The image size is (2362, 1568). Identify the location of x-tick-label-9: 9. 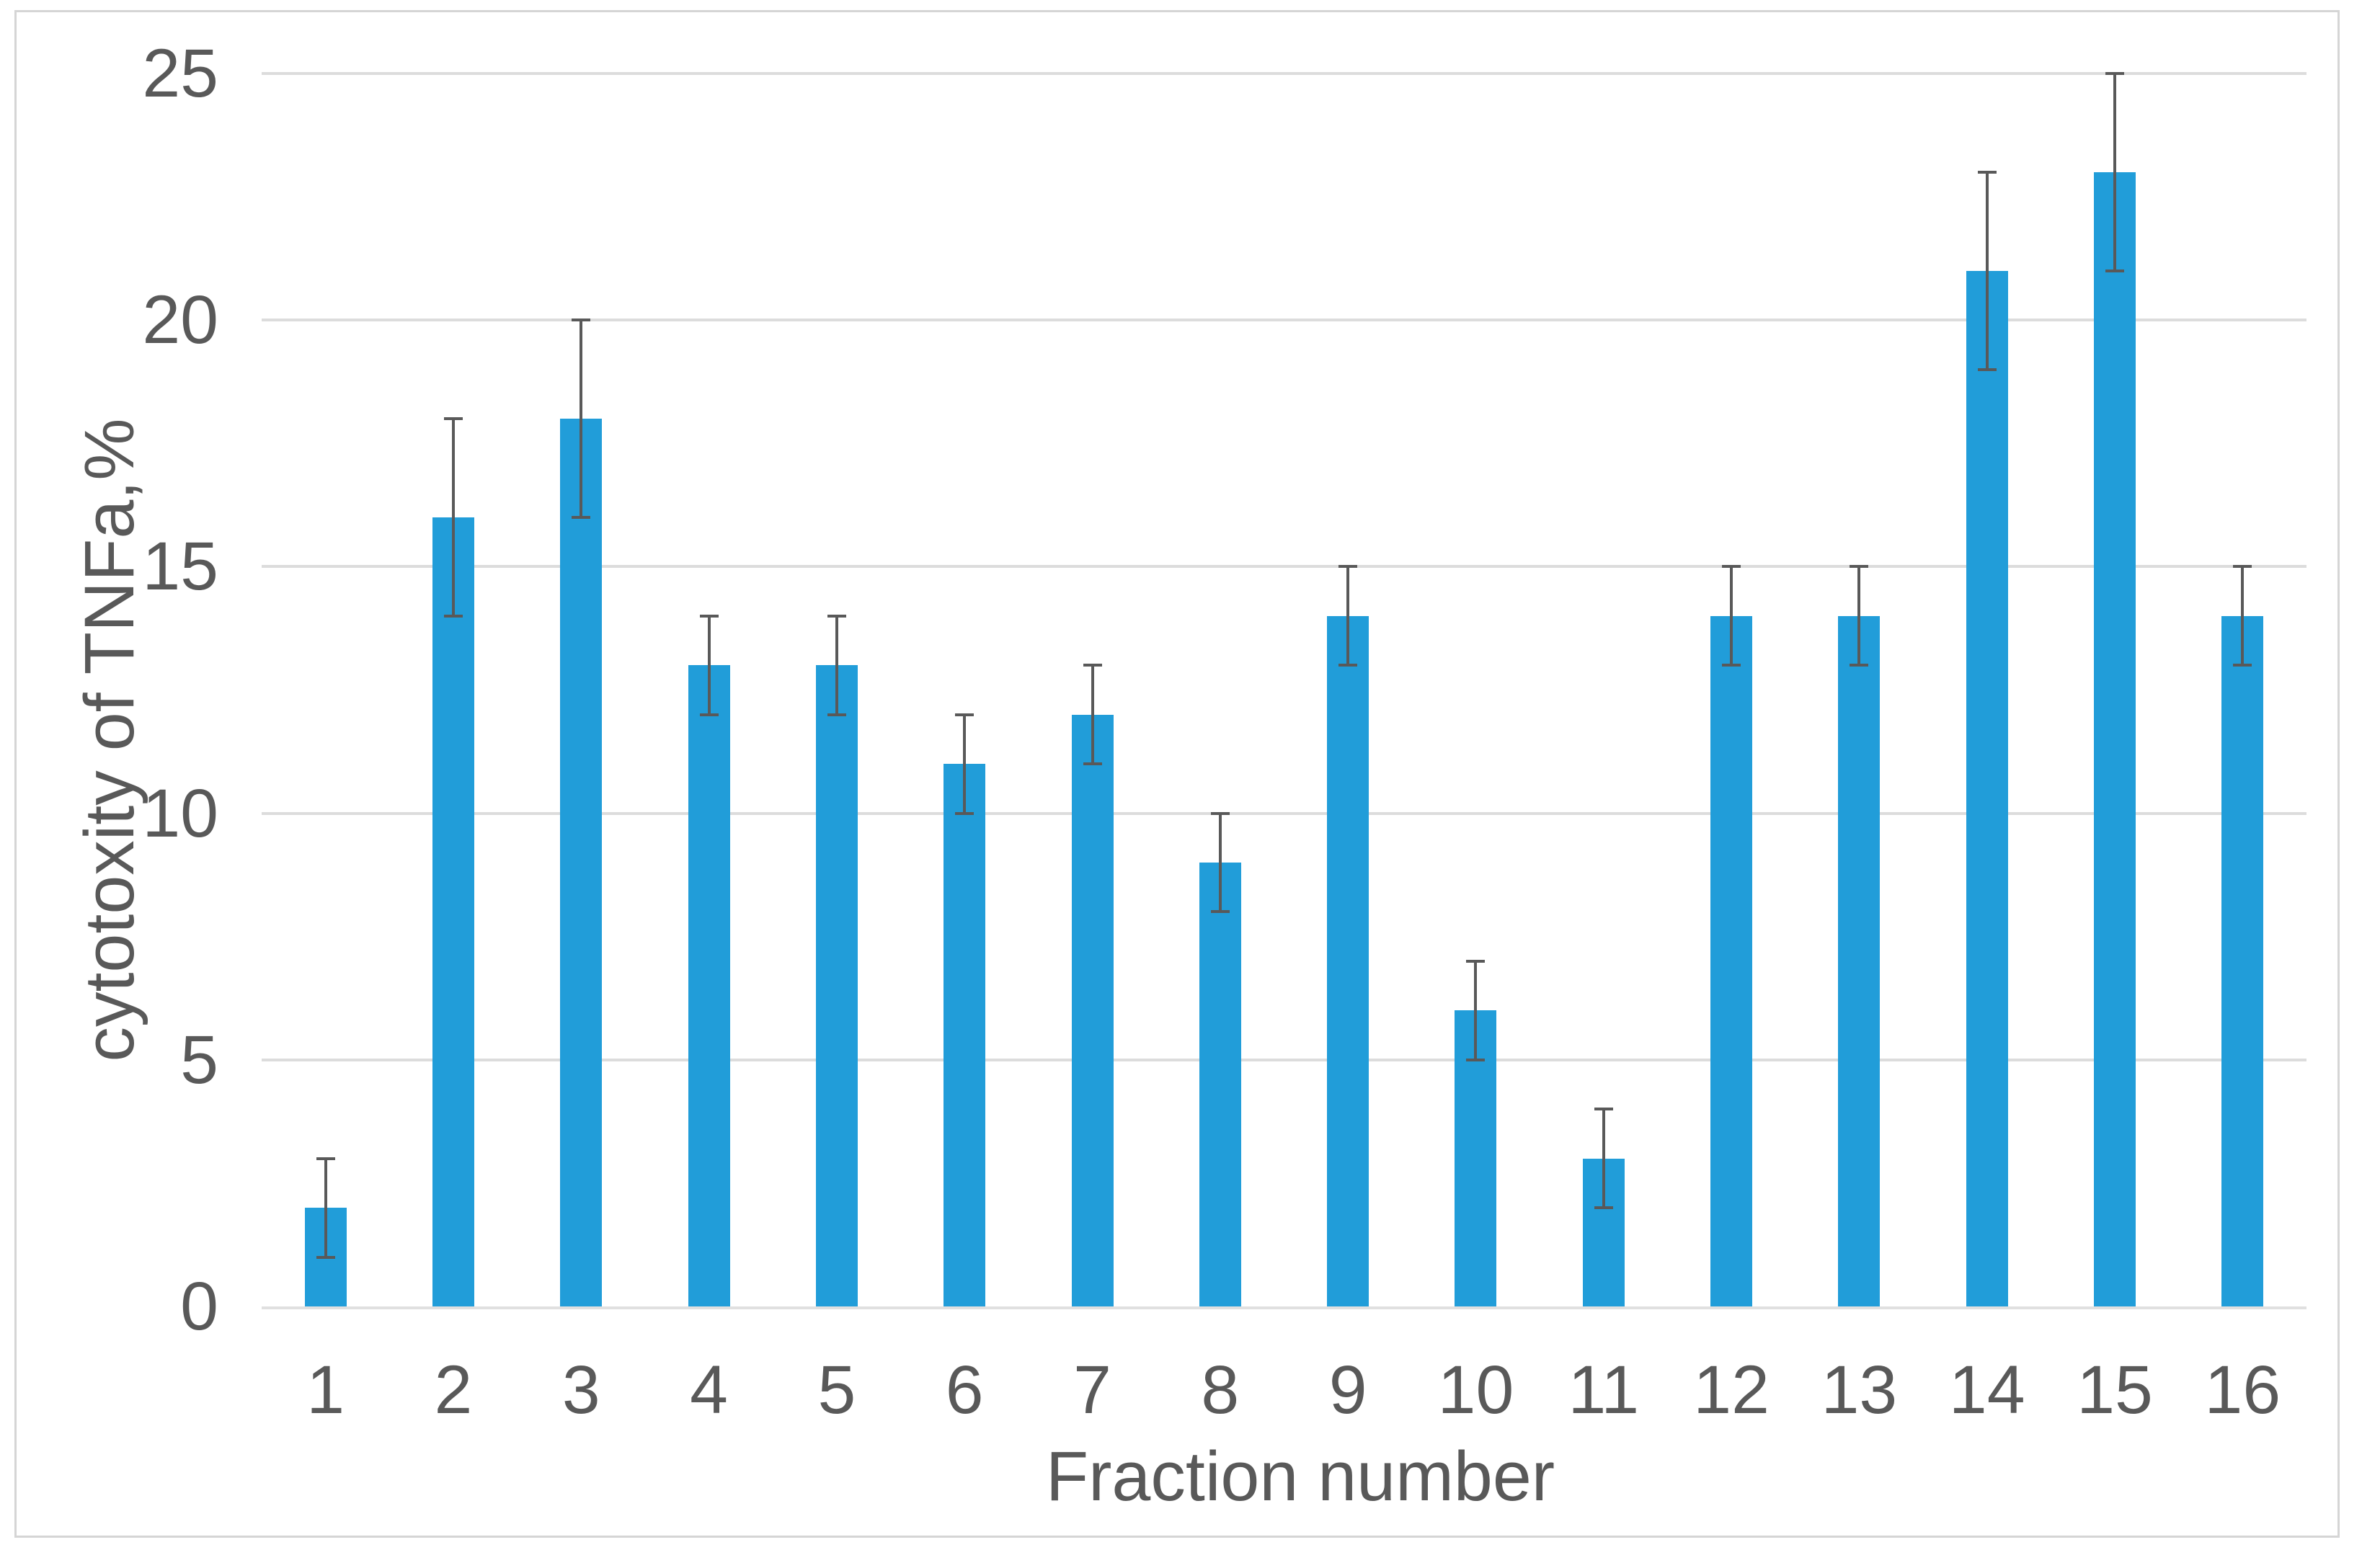
(1347, 1390).